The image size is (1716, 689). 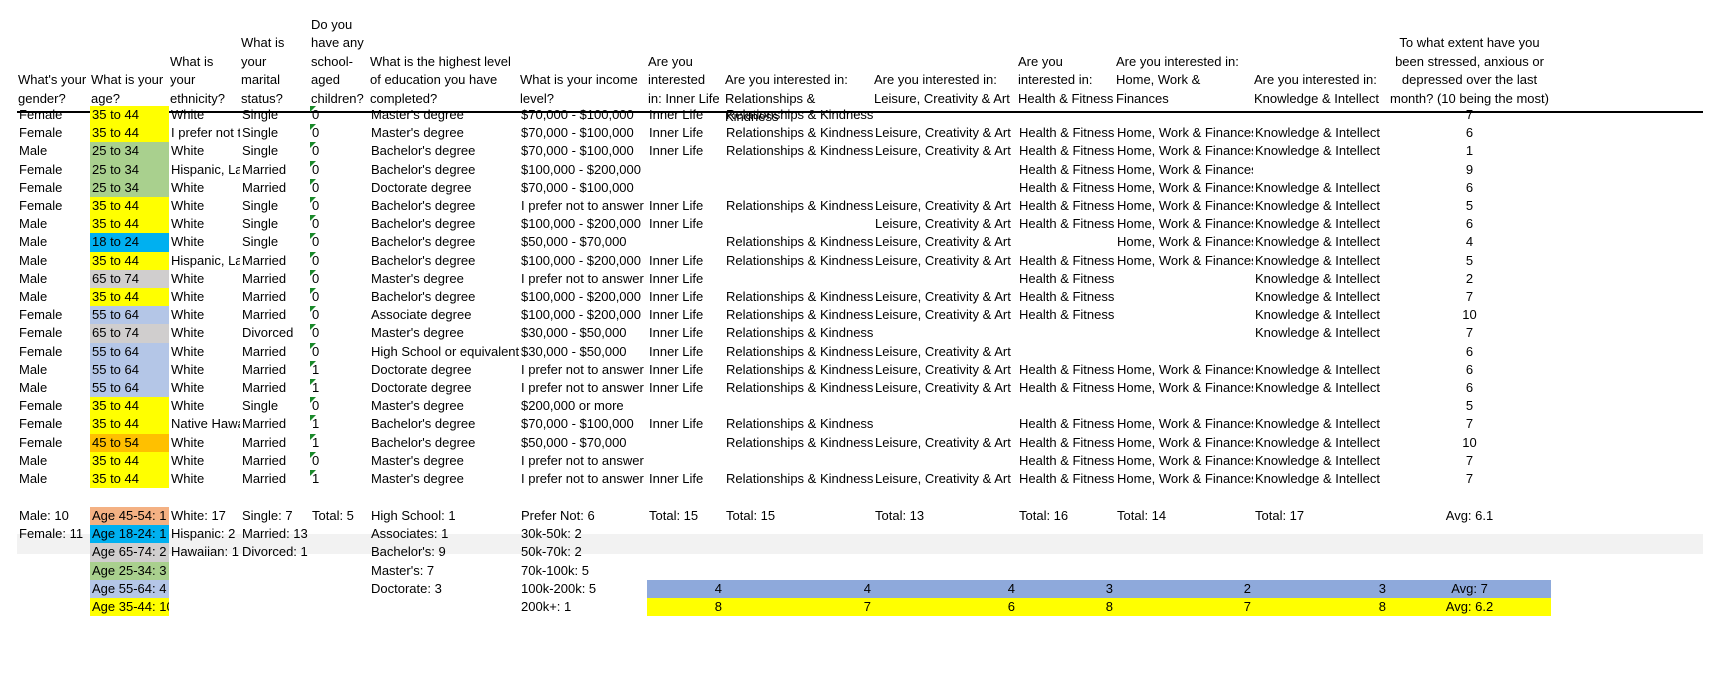 I want to click on column-header-kids: Do you have any school- aged children?, so click(x=337, y=61).